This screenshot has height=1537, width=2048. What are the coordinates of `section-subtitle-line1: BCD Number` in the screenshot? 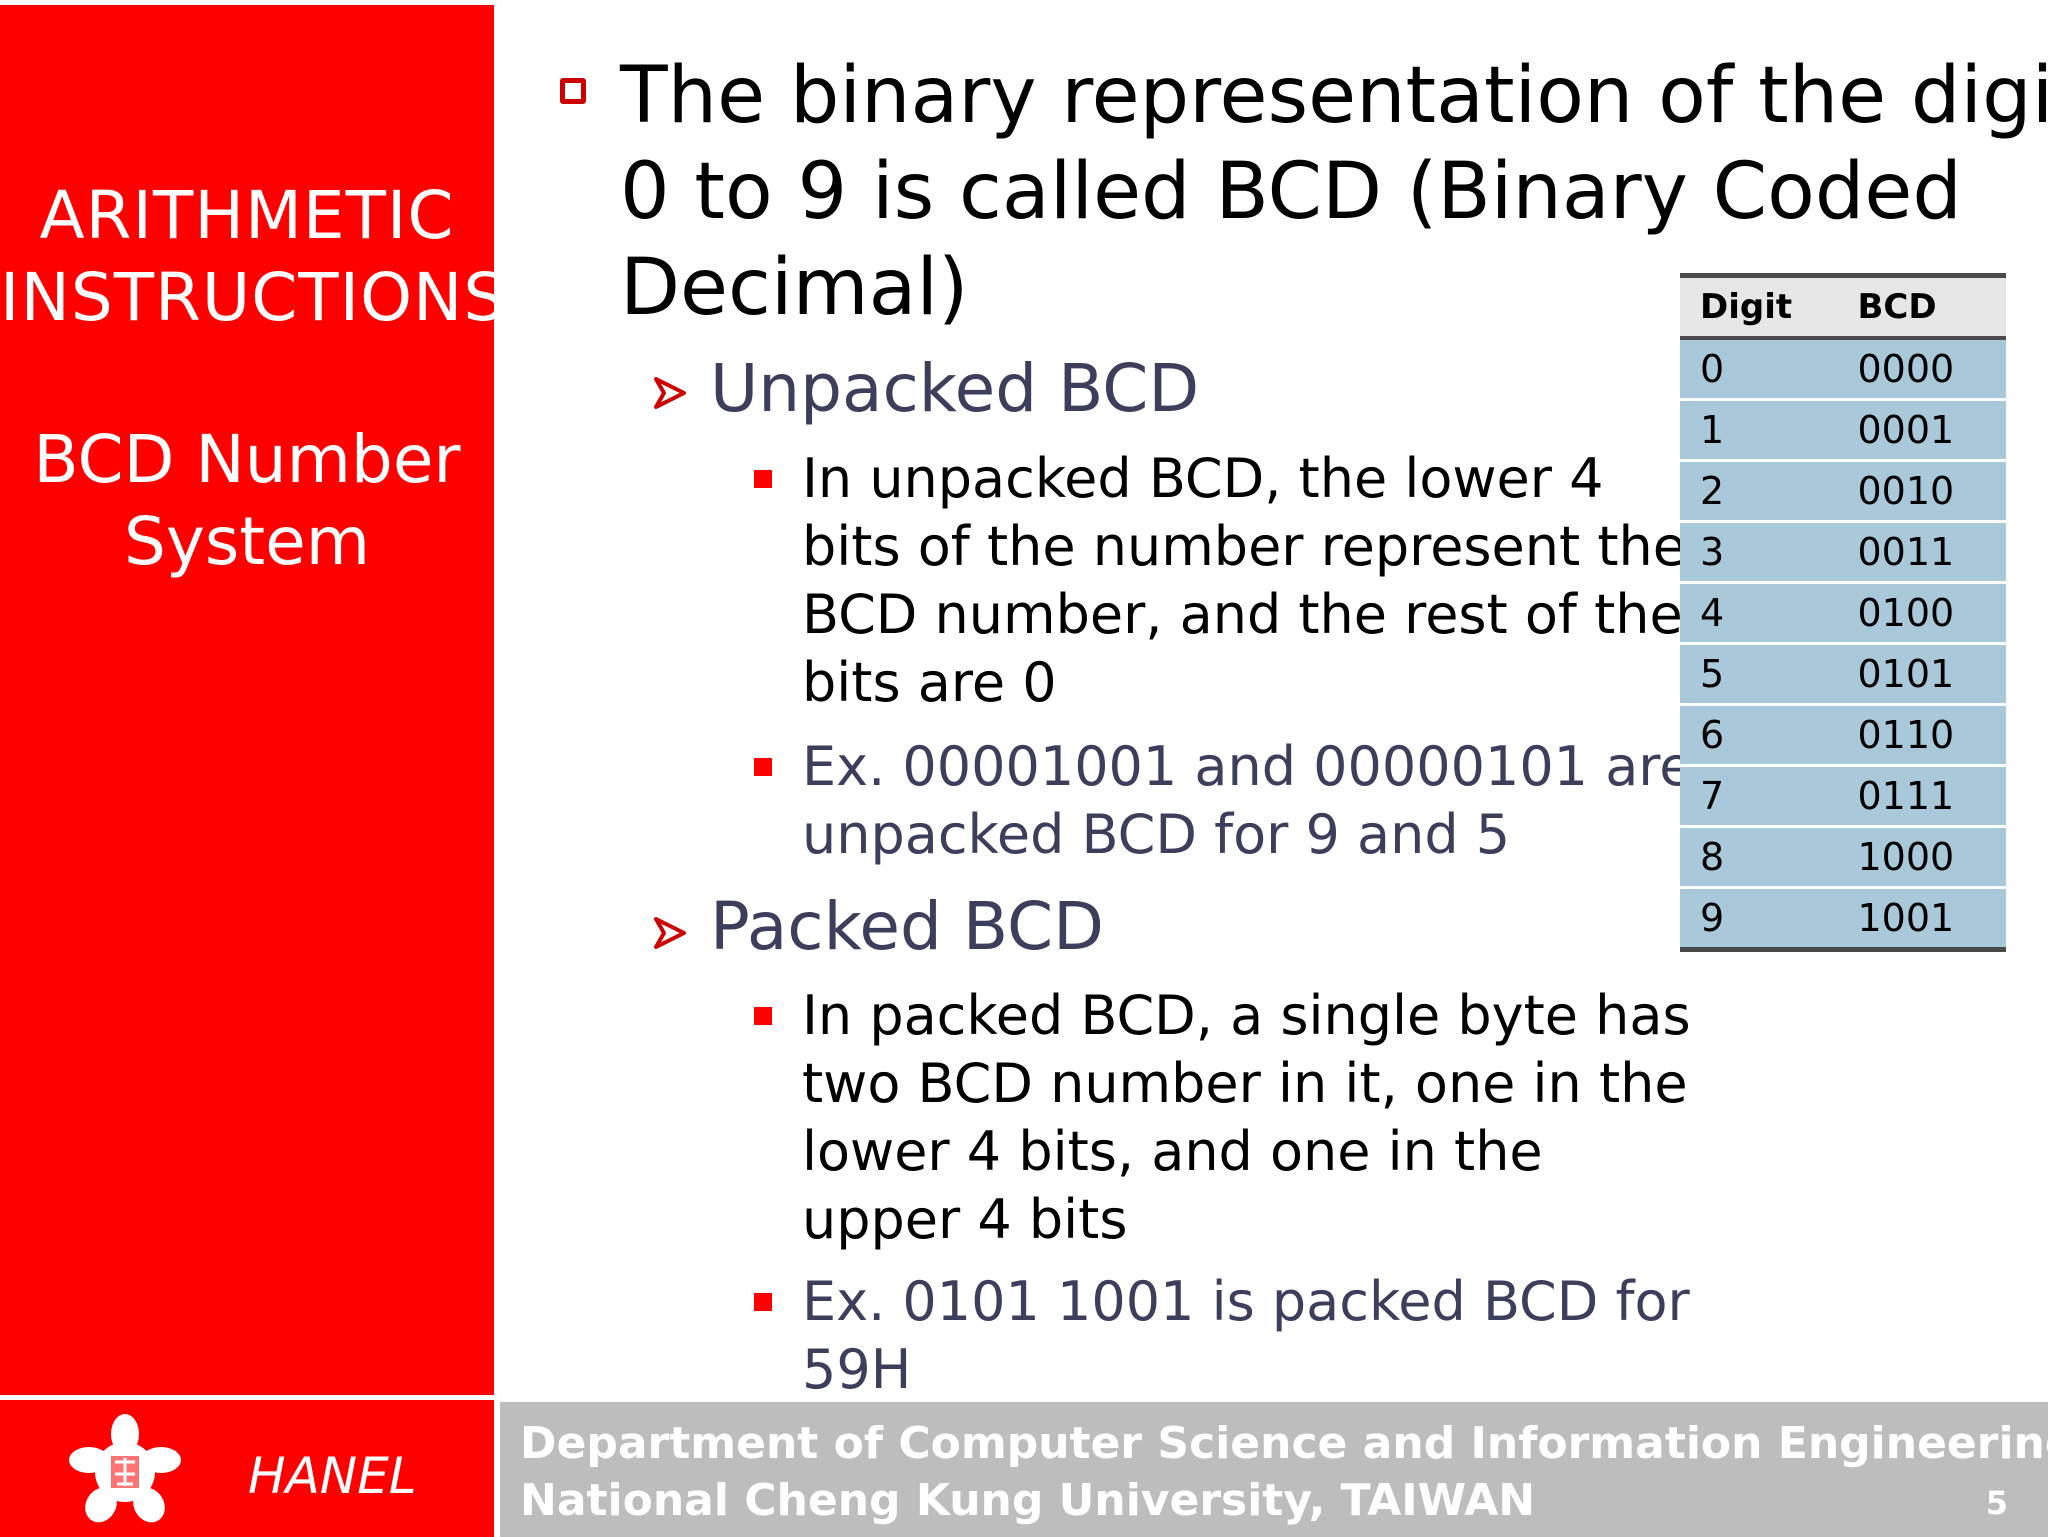 It's located at (247, 459).